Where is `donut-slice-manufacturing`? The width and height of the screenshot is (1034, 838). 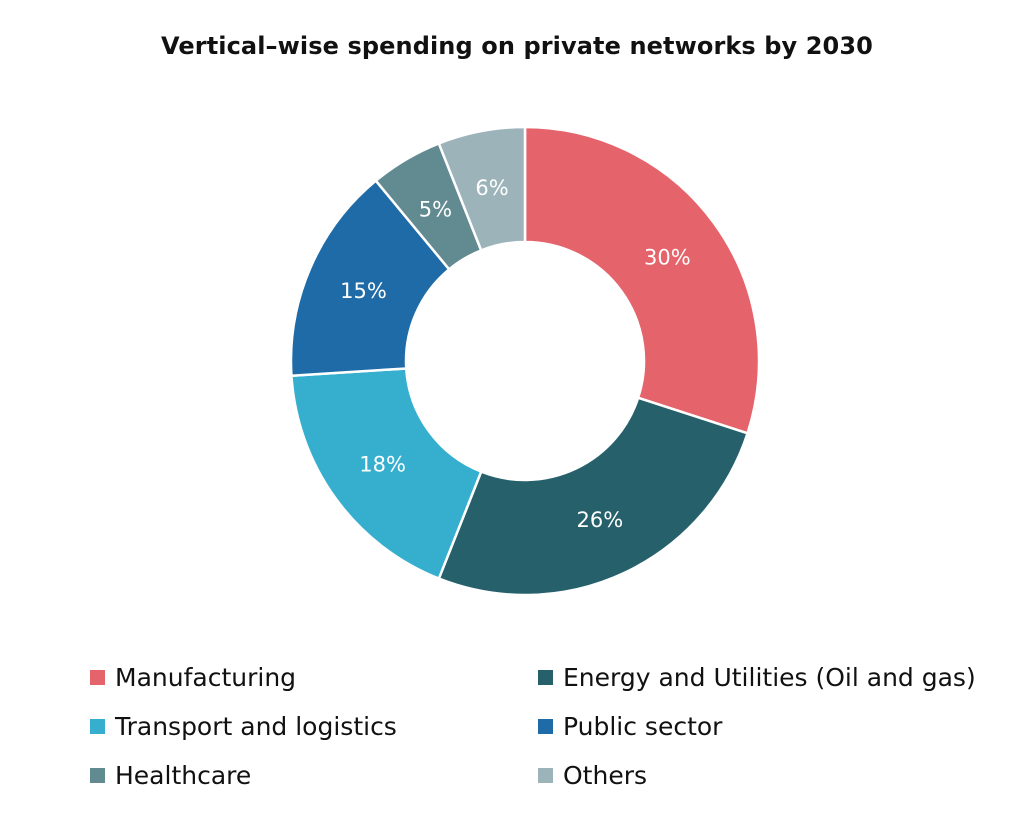 donut-slice-manufacturing is located at coordinates (642, 280).